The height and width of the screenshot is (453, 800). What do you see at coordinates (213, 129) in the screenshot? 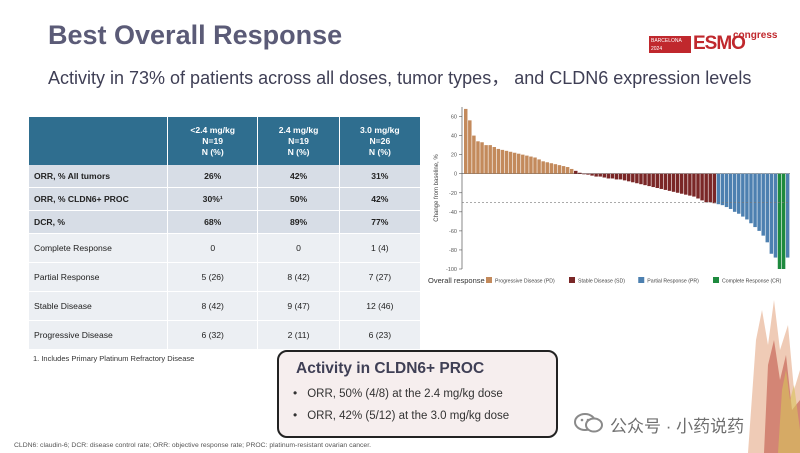
I see `col-dose: <2.4 mg/kg` at bounding box center [213, 129].